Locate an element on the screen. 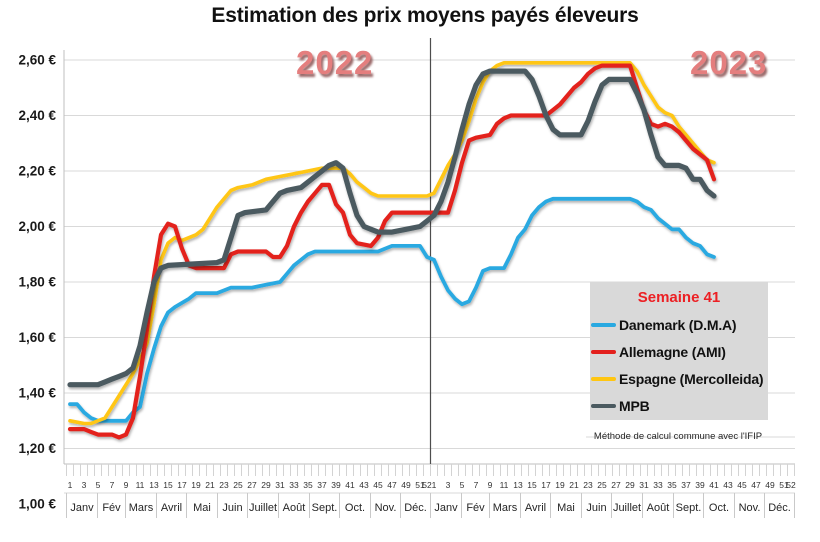 The image size is (820, 542). y-axis-label: 1,60 € is located at coordinates (37, 337).